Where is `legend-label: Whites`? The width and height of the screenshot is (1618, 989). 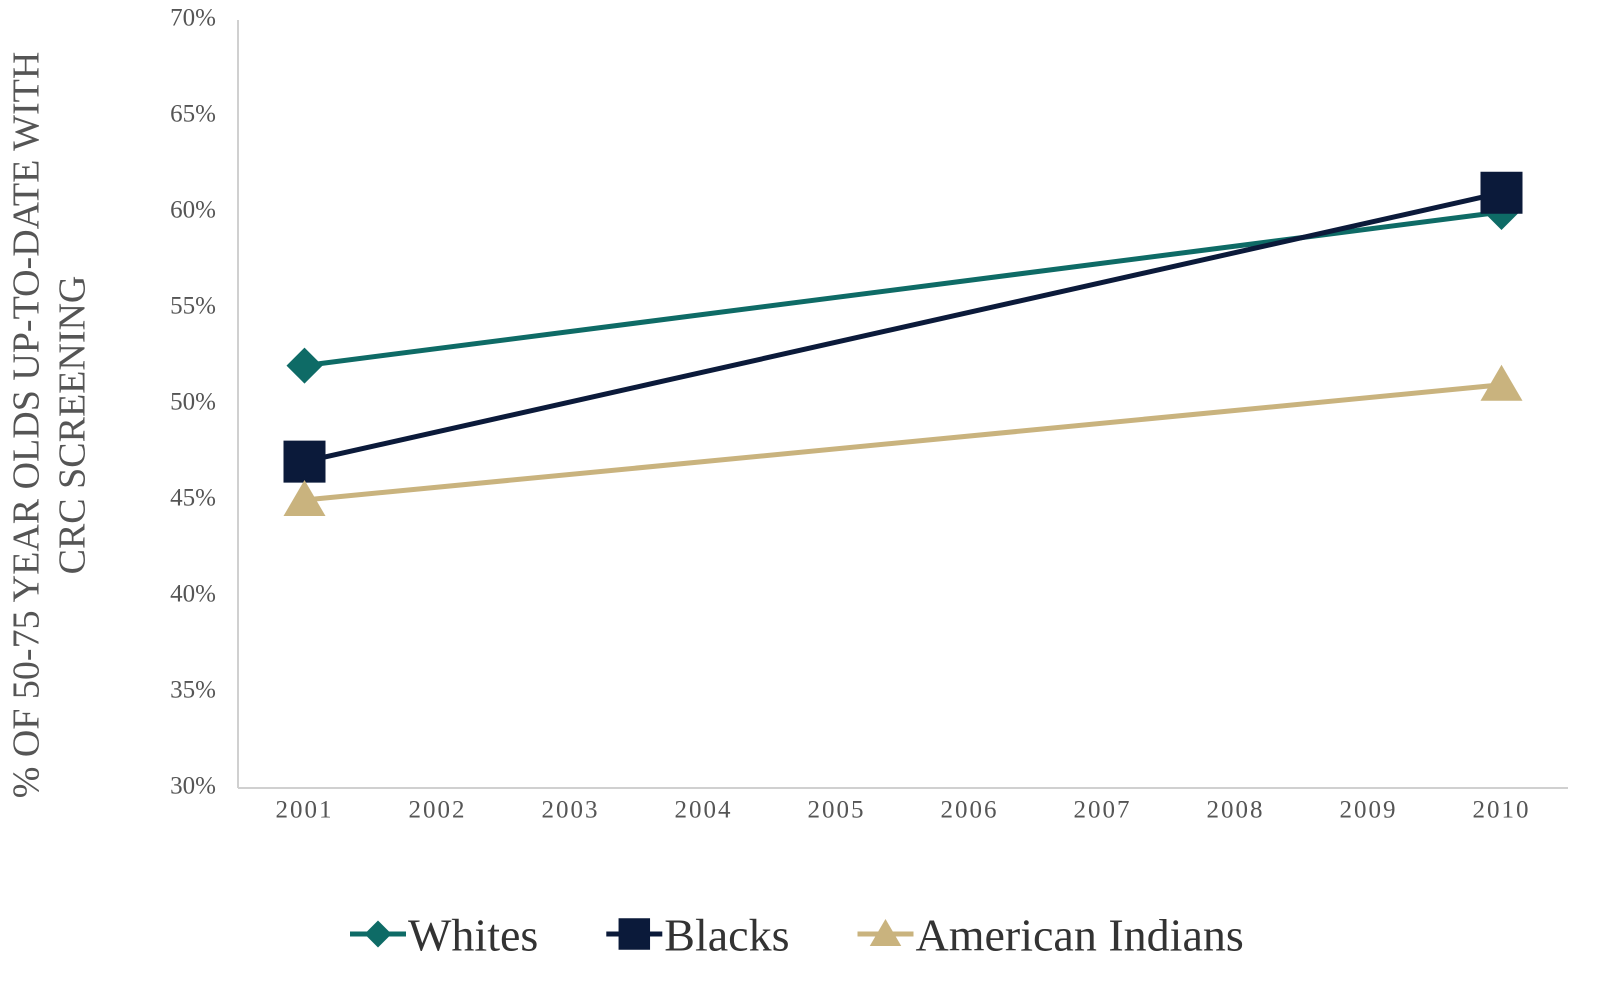 legend-label: Whites is located at coordinates (473, 935).